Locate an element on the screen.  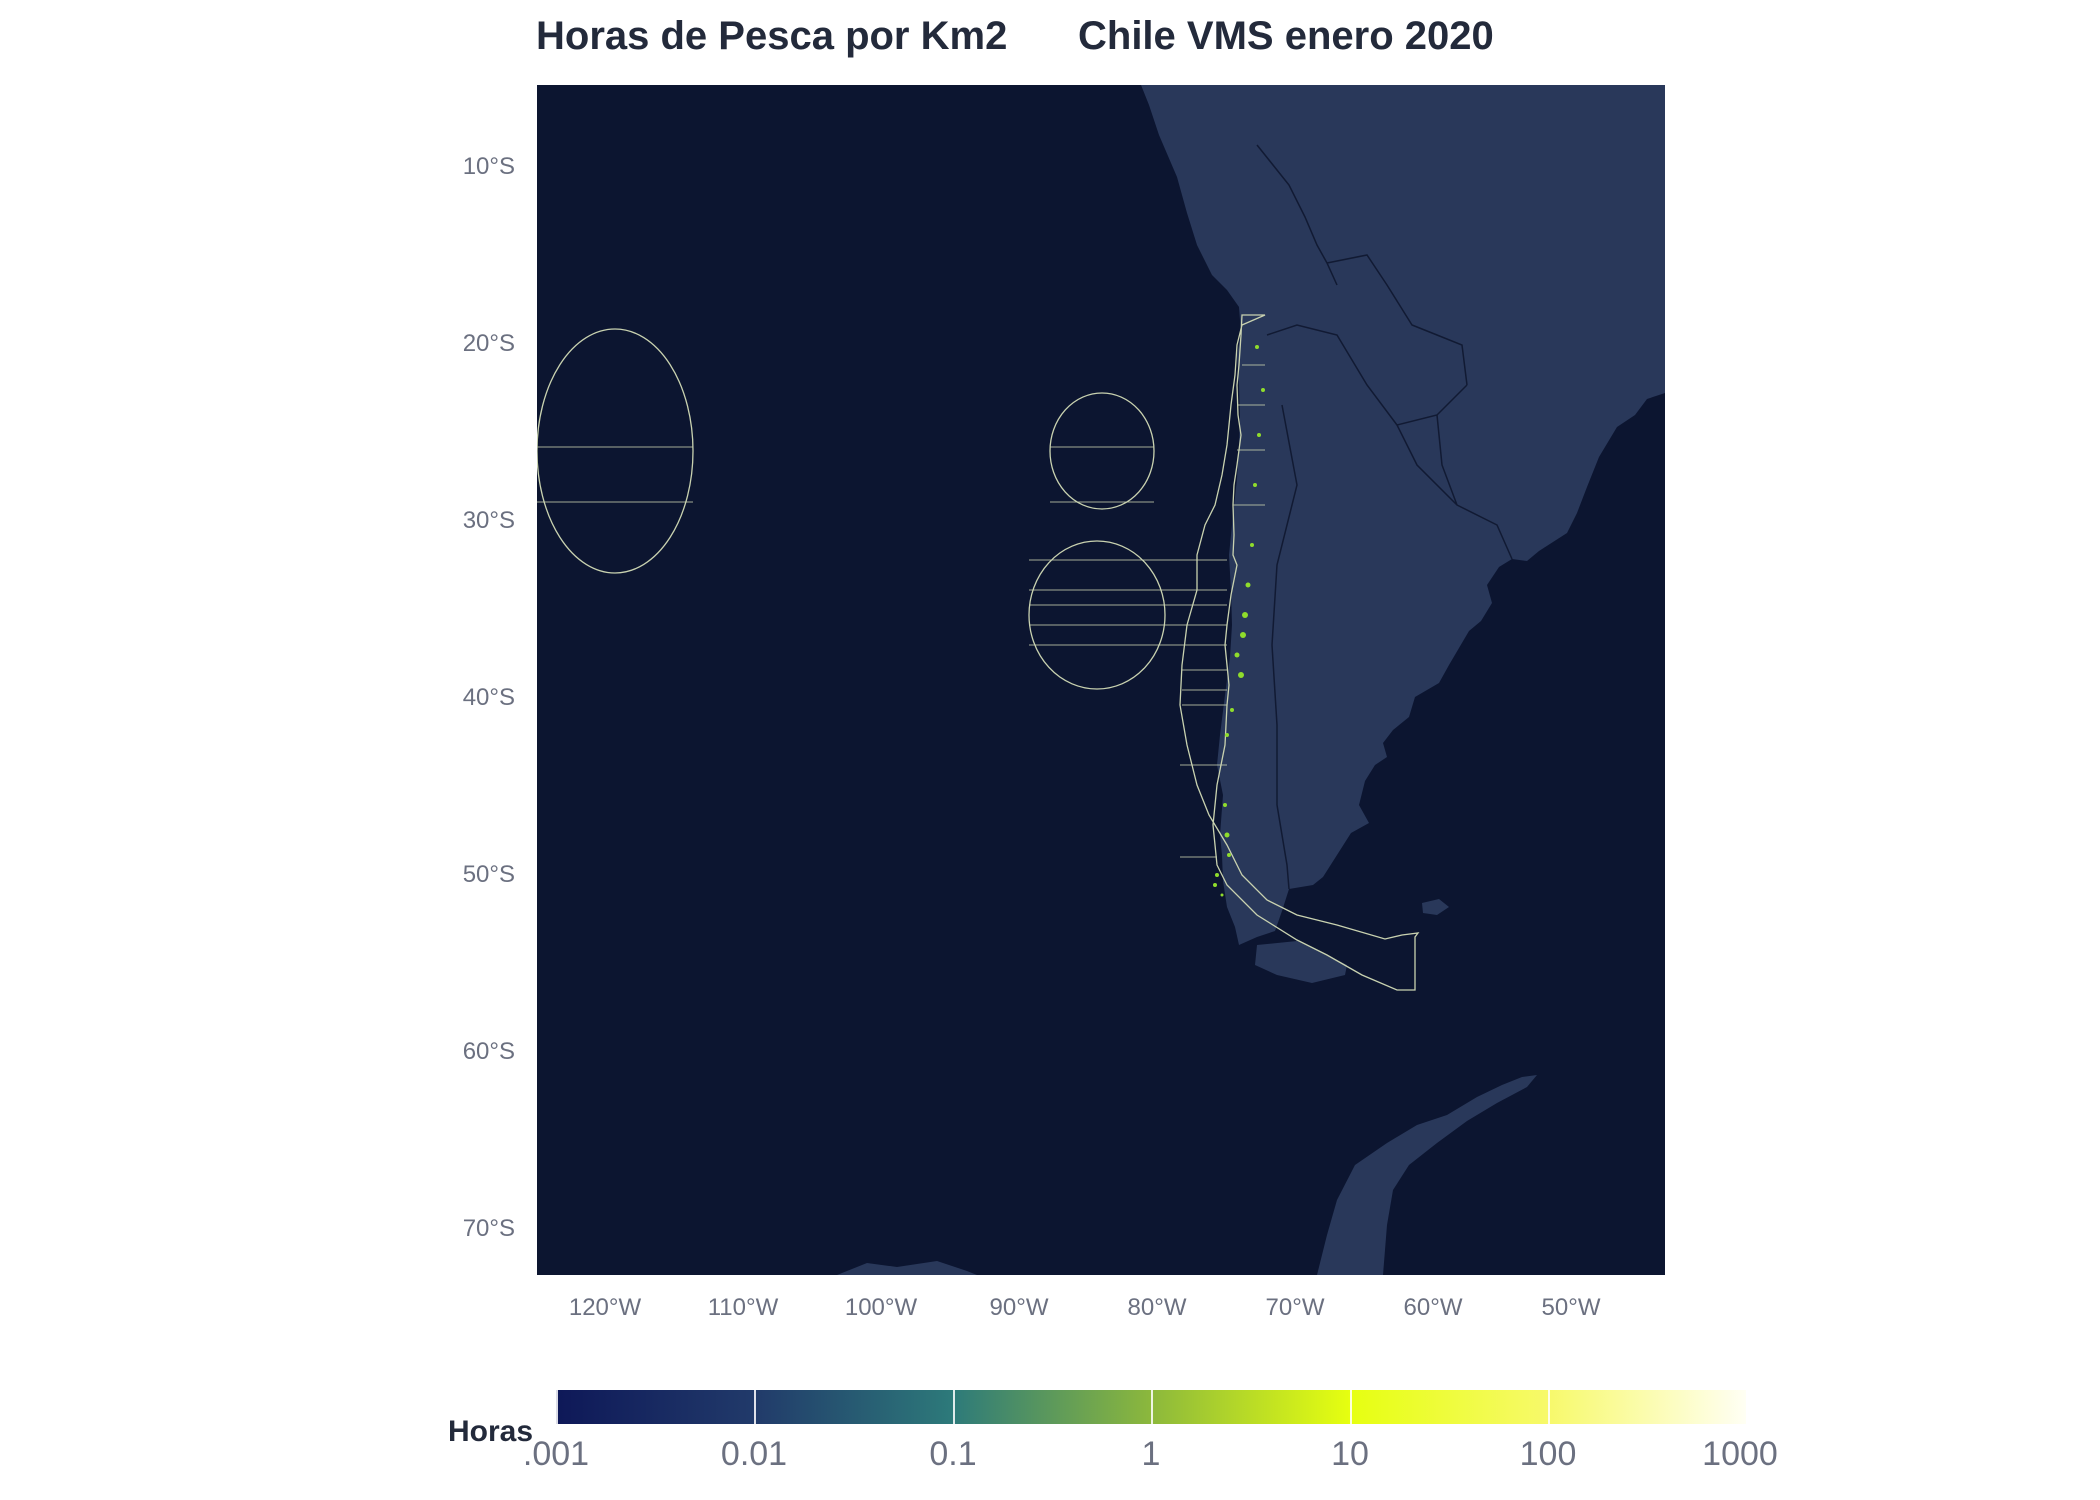
lat-tick-label: 10°S is located at coordinates (488, 166).